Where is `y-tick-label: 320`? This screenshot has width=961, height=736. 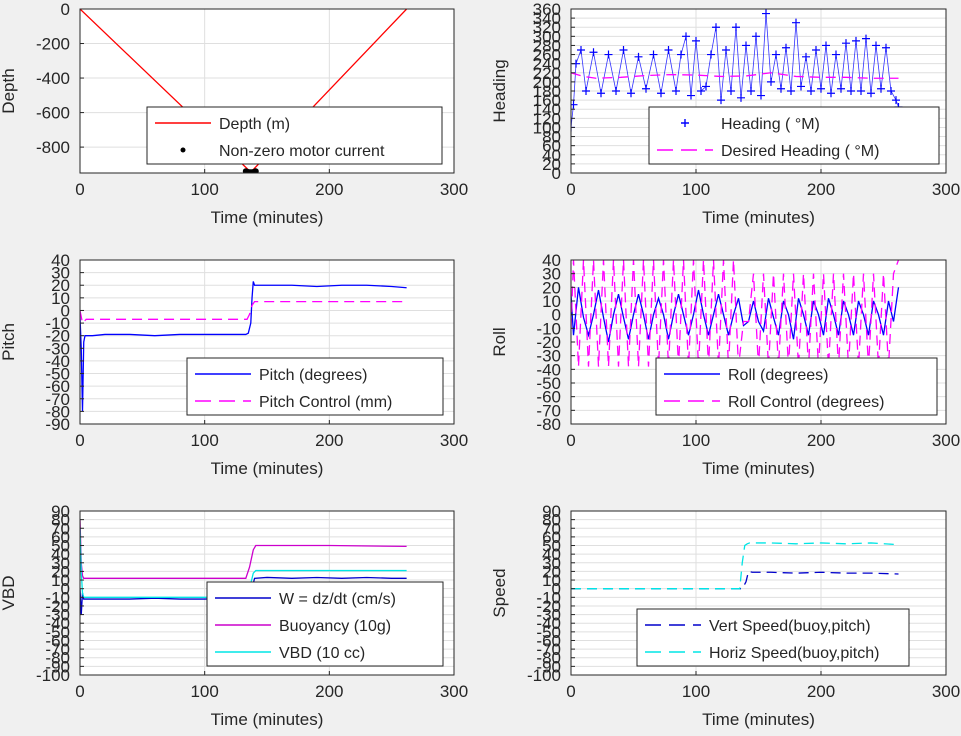 y-tick-label: 320 is located at coordinates (547, 27).